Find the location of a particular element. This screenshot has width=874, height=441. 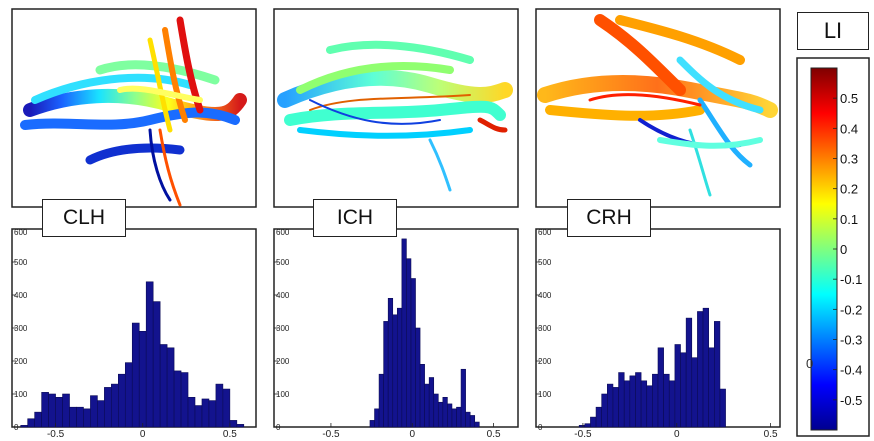

y-tick-label: 600 is located at coordinates (545, 232).